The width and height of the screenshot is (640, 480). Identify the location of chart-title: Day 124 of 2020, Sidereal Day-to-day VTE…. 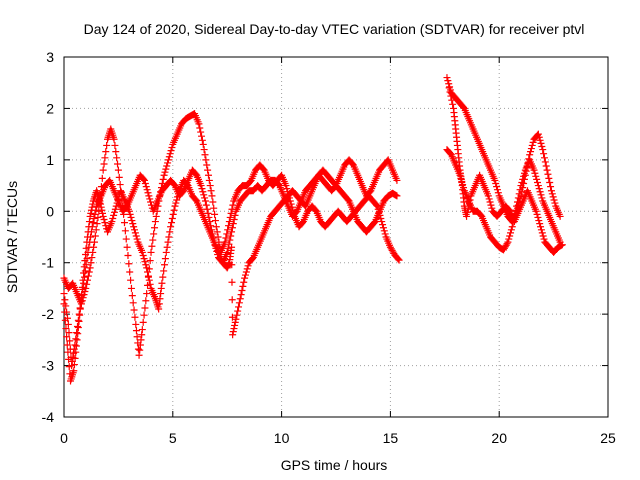
(334, 29).